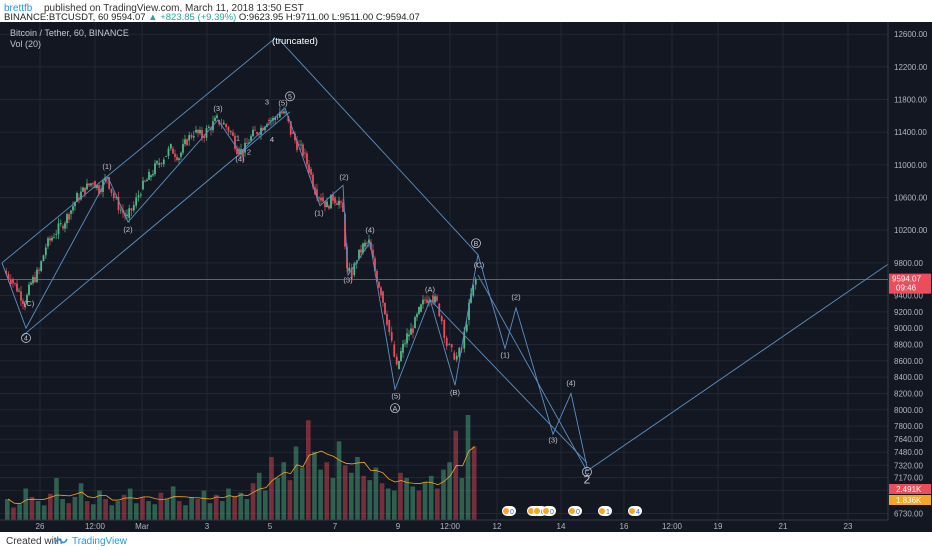 The height and width of the screenshot is (550, 932). What do you see at coordinates (128, 229) in the screenshot?
I see `wave-label: (2)` at bounding box center [128, 229].